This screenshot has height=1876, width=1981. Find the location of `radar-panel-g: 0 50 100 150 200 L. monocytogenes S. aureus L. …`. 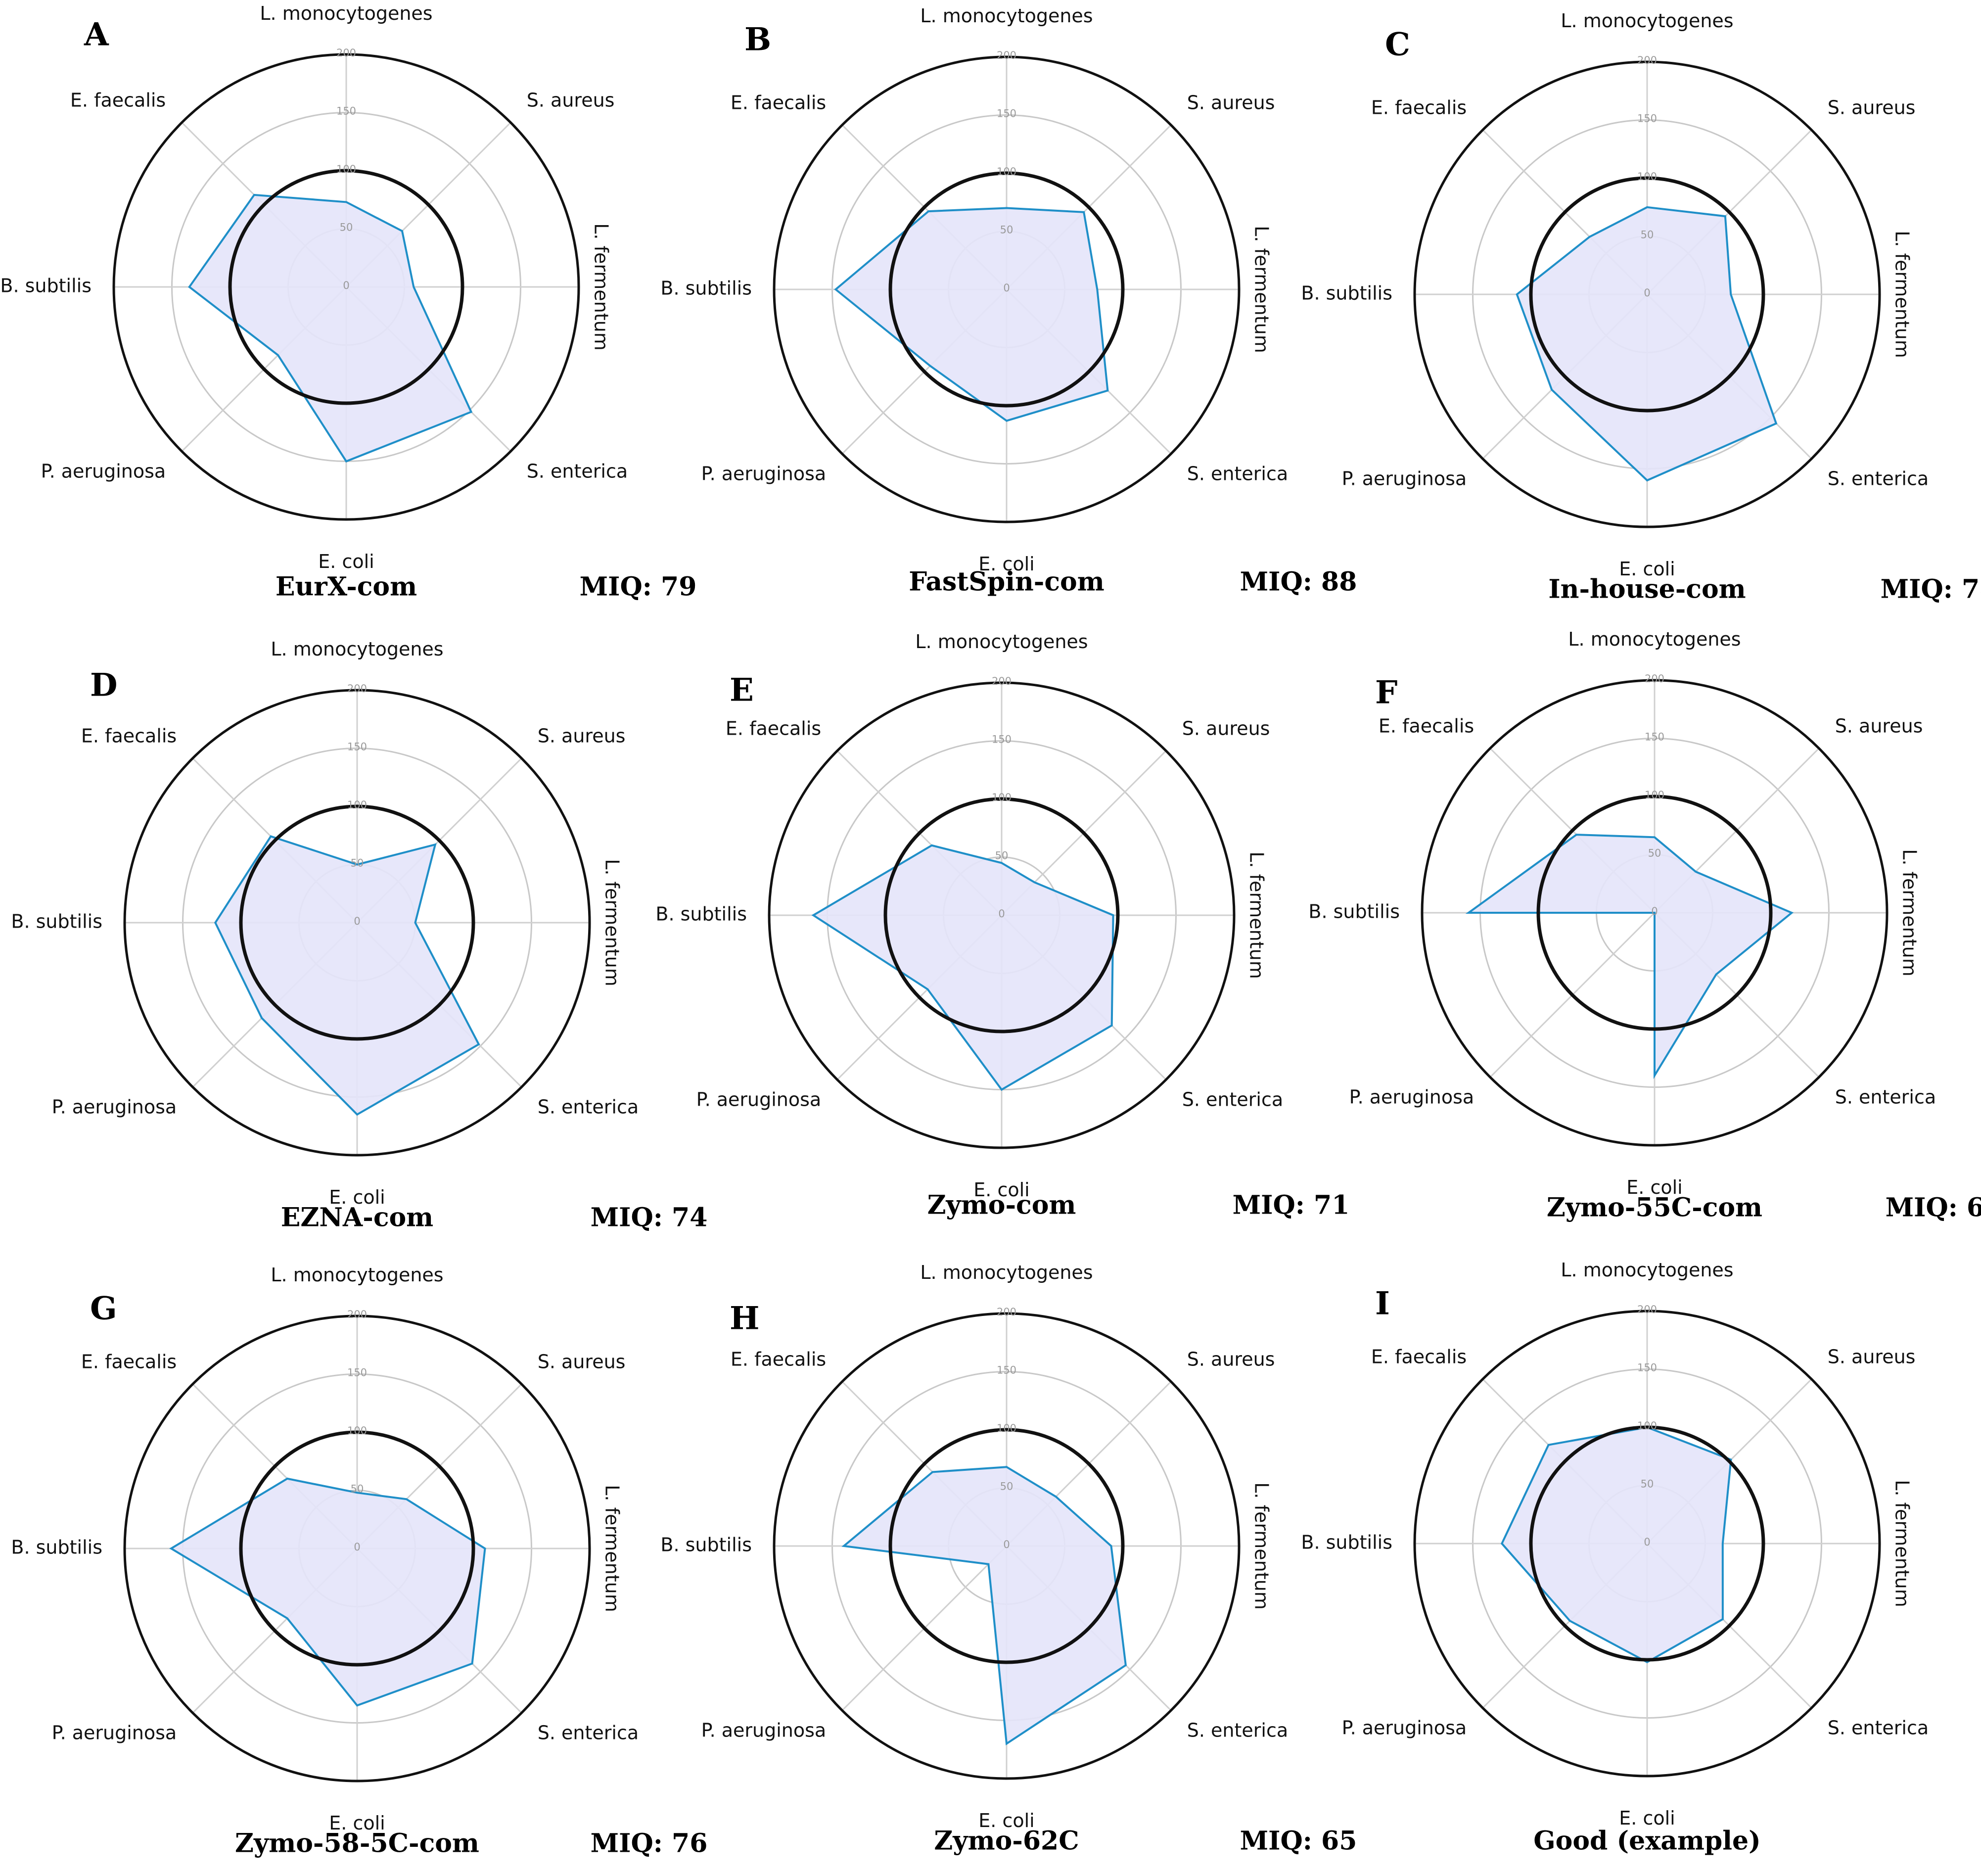

radar-panel-g: 0 50 100 150 200 L. monocytogenes S. aureus L. … is located at coordinates (359, 1561).